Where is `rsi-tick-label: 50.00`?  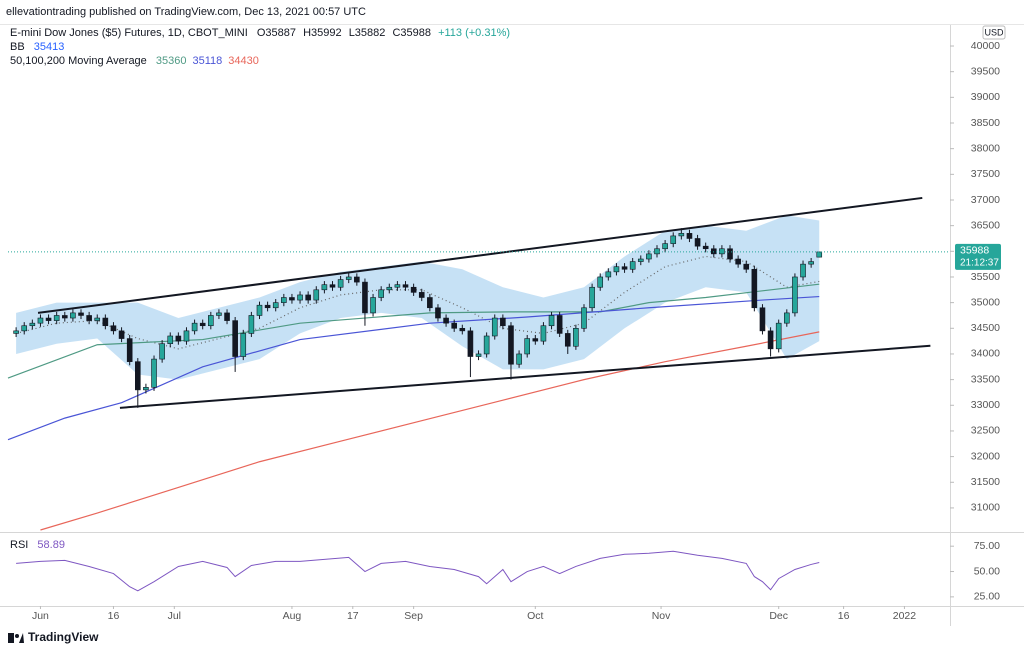
rsi-tick-label: 50.00 is located at coordinates (987, 571).